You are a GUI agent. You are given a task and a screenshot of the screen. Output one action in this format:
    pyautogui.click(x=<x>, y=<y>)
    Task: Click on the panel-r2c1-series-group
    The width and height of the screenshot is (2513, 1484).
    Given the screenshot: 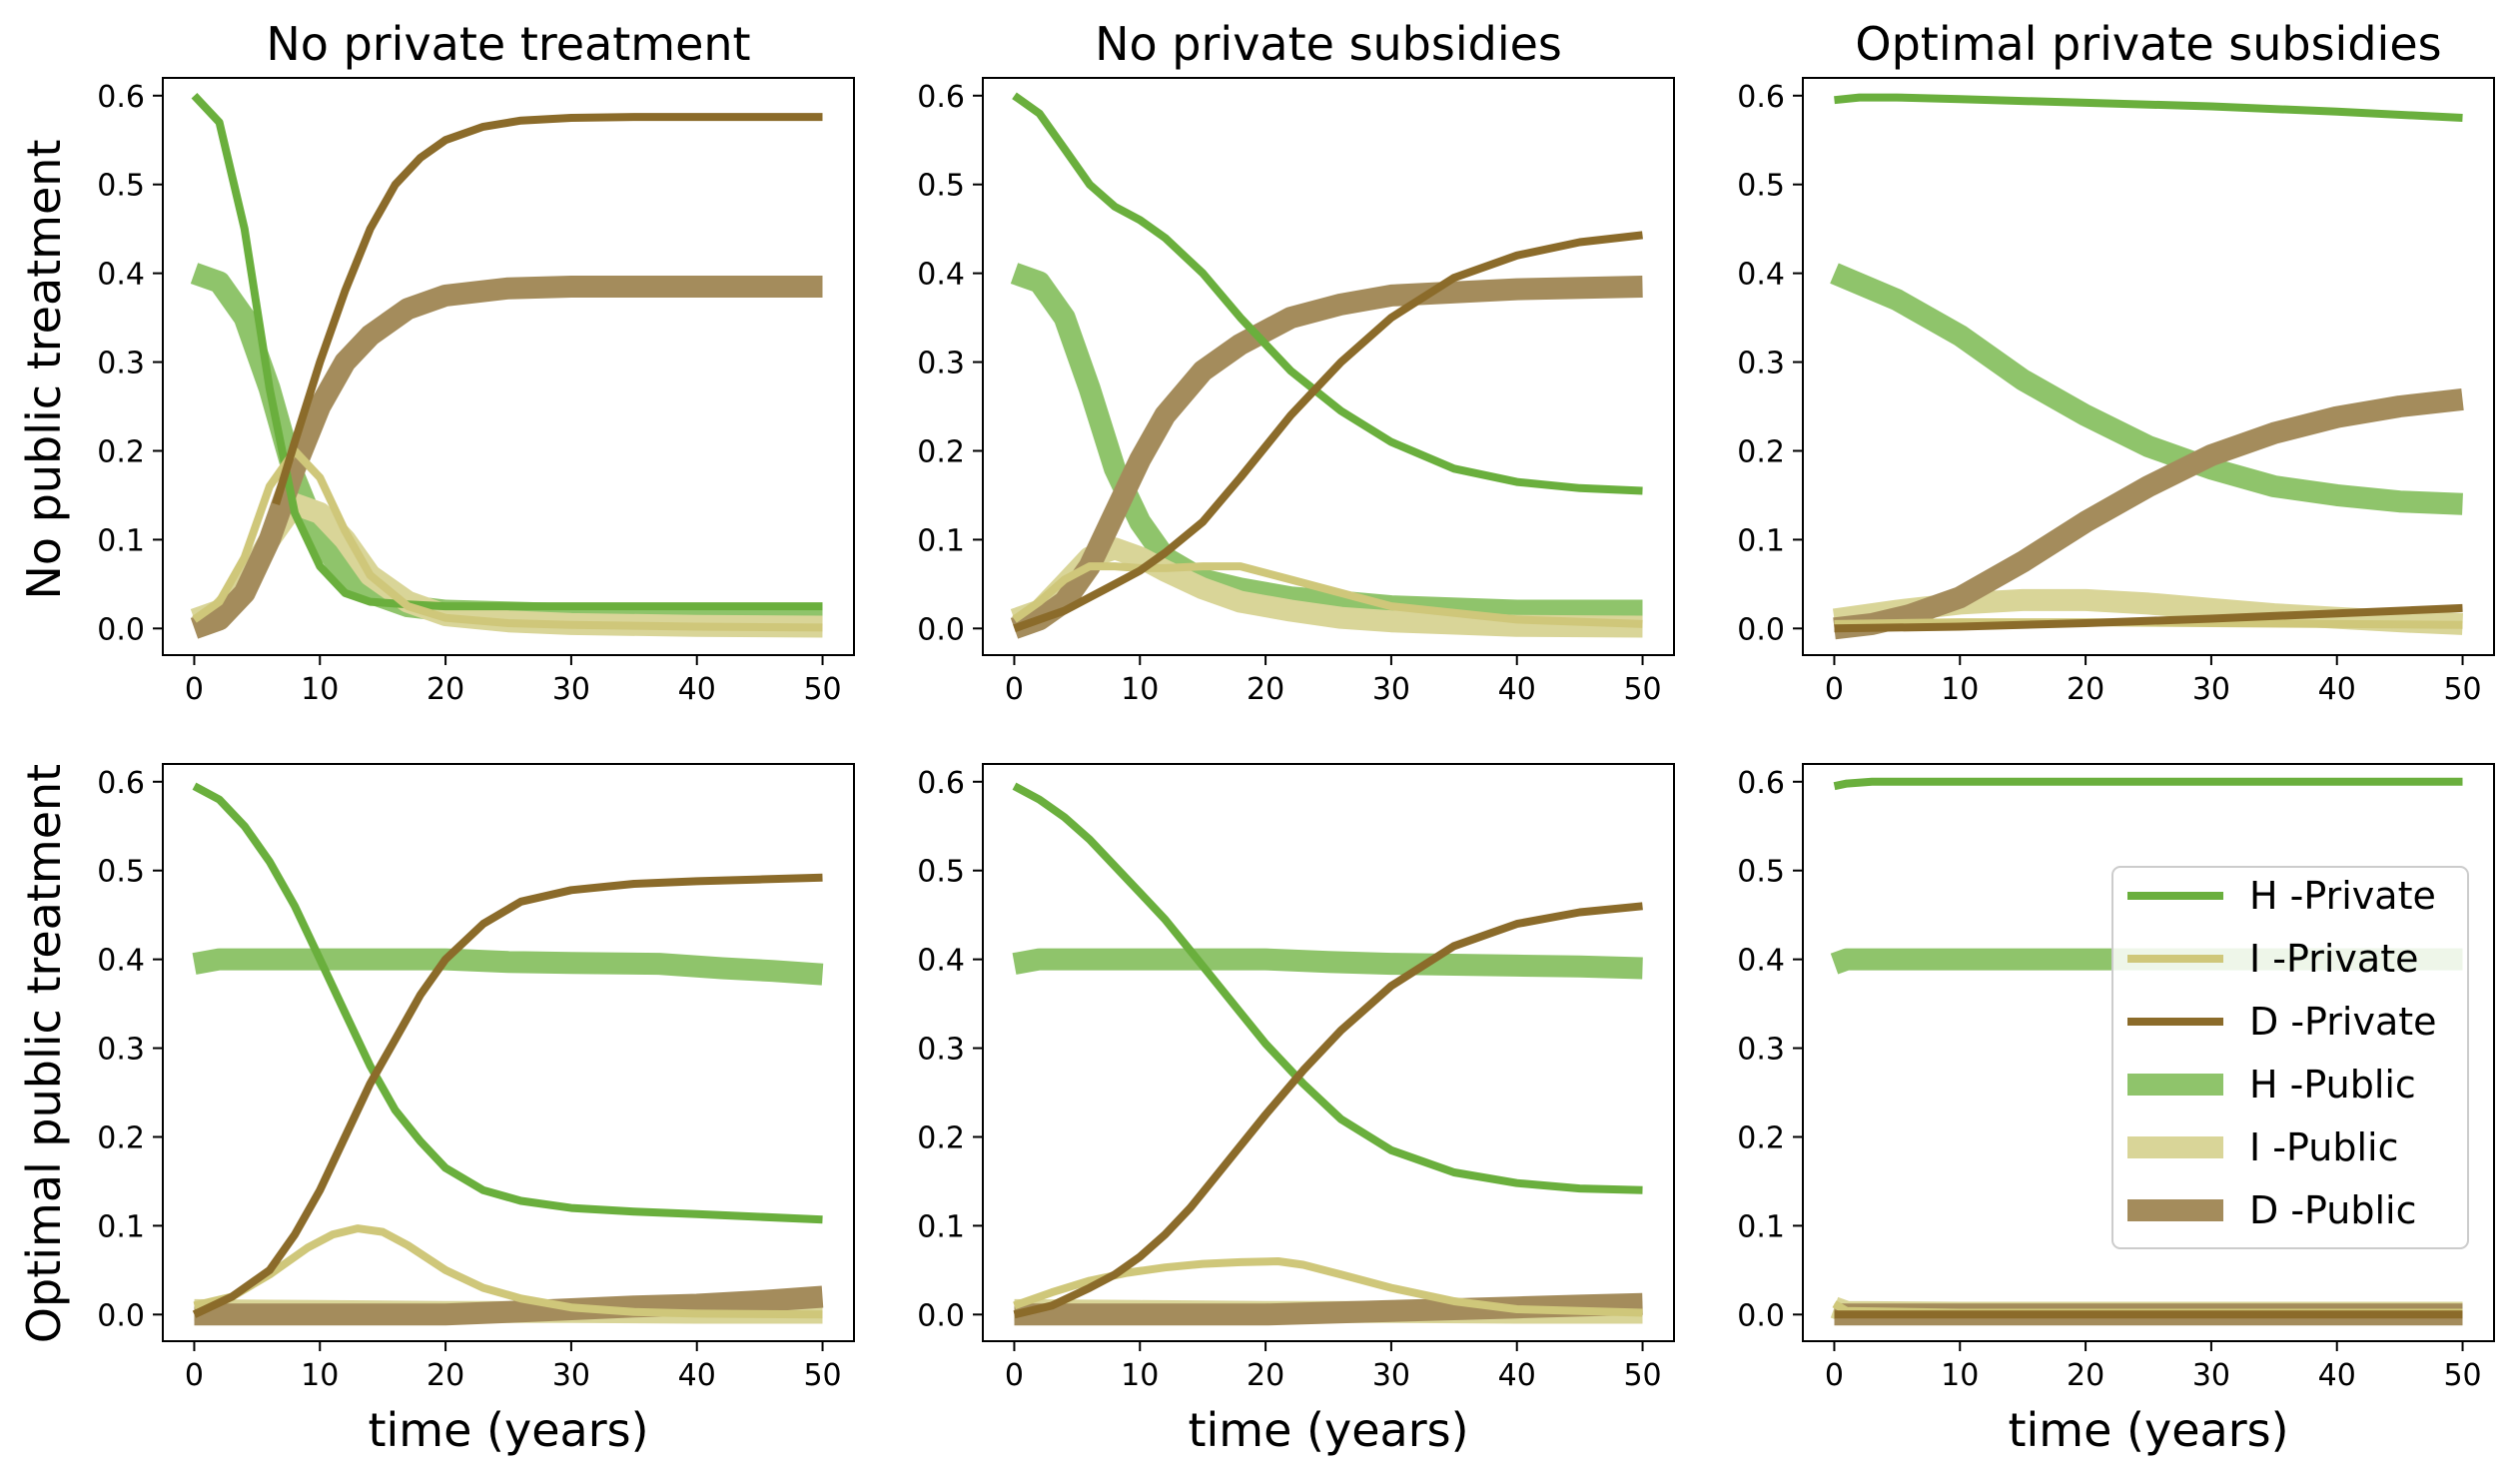 What is the action you would take?
    pyautogui.click(x=508, y=1054)
    